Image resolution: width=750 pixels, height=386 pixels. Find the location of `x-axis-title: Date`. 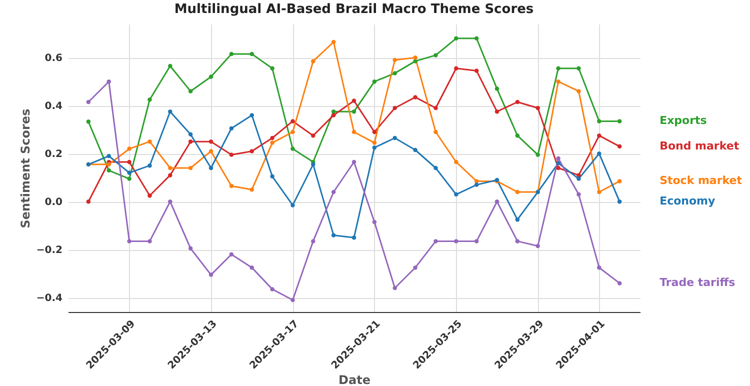

x-axis-title: Date is located at coordinates (354, 379).